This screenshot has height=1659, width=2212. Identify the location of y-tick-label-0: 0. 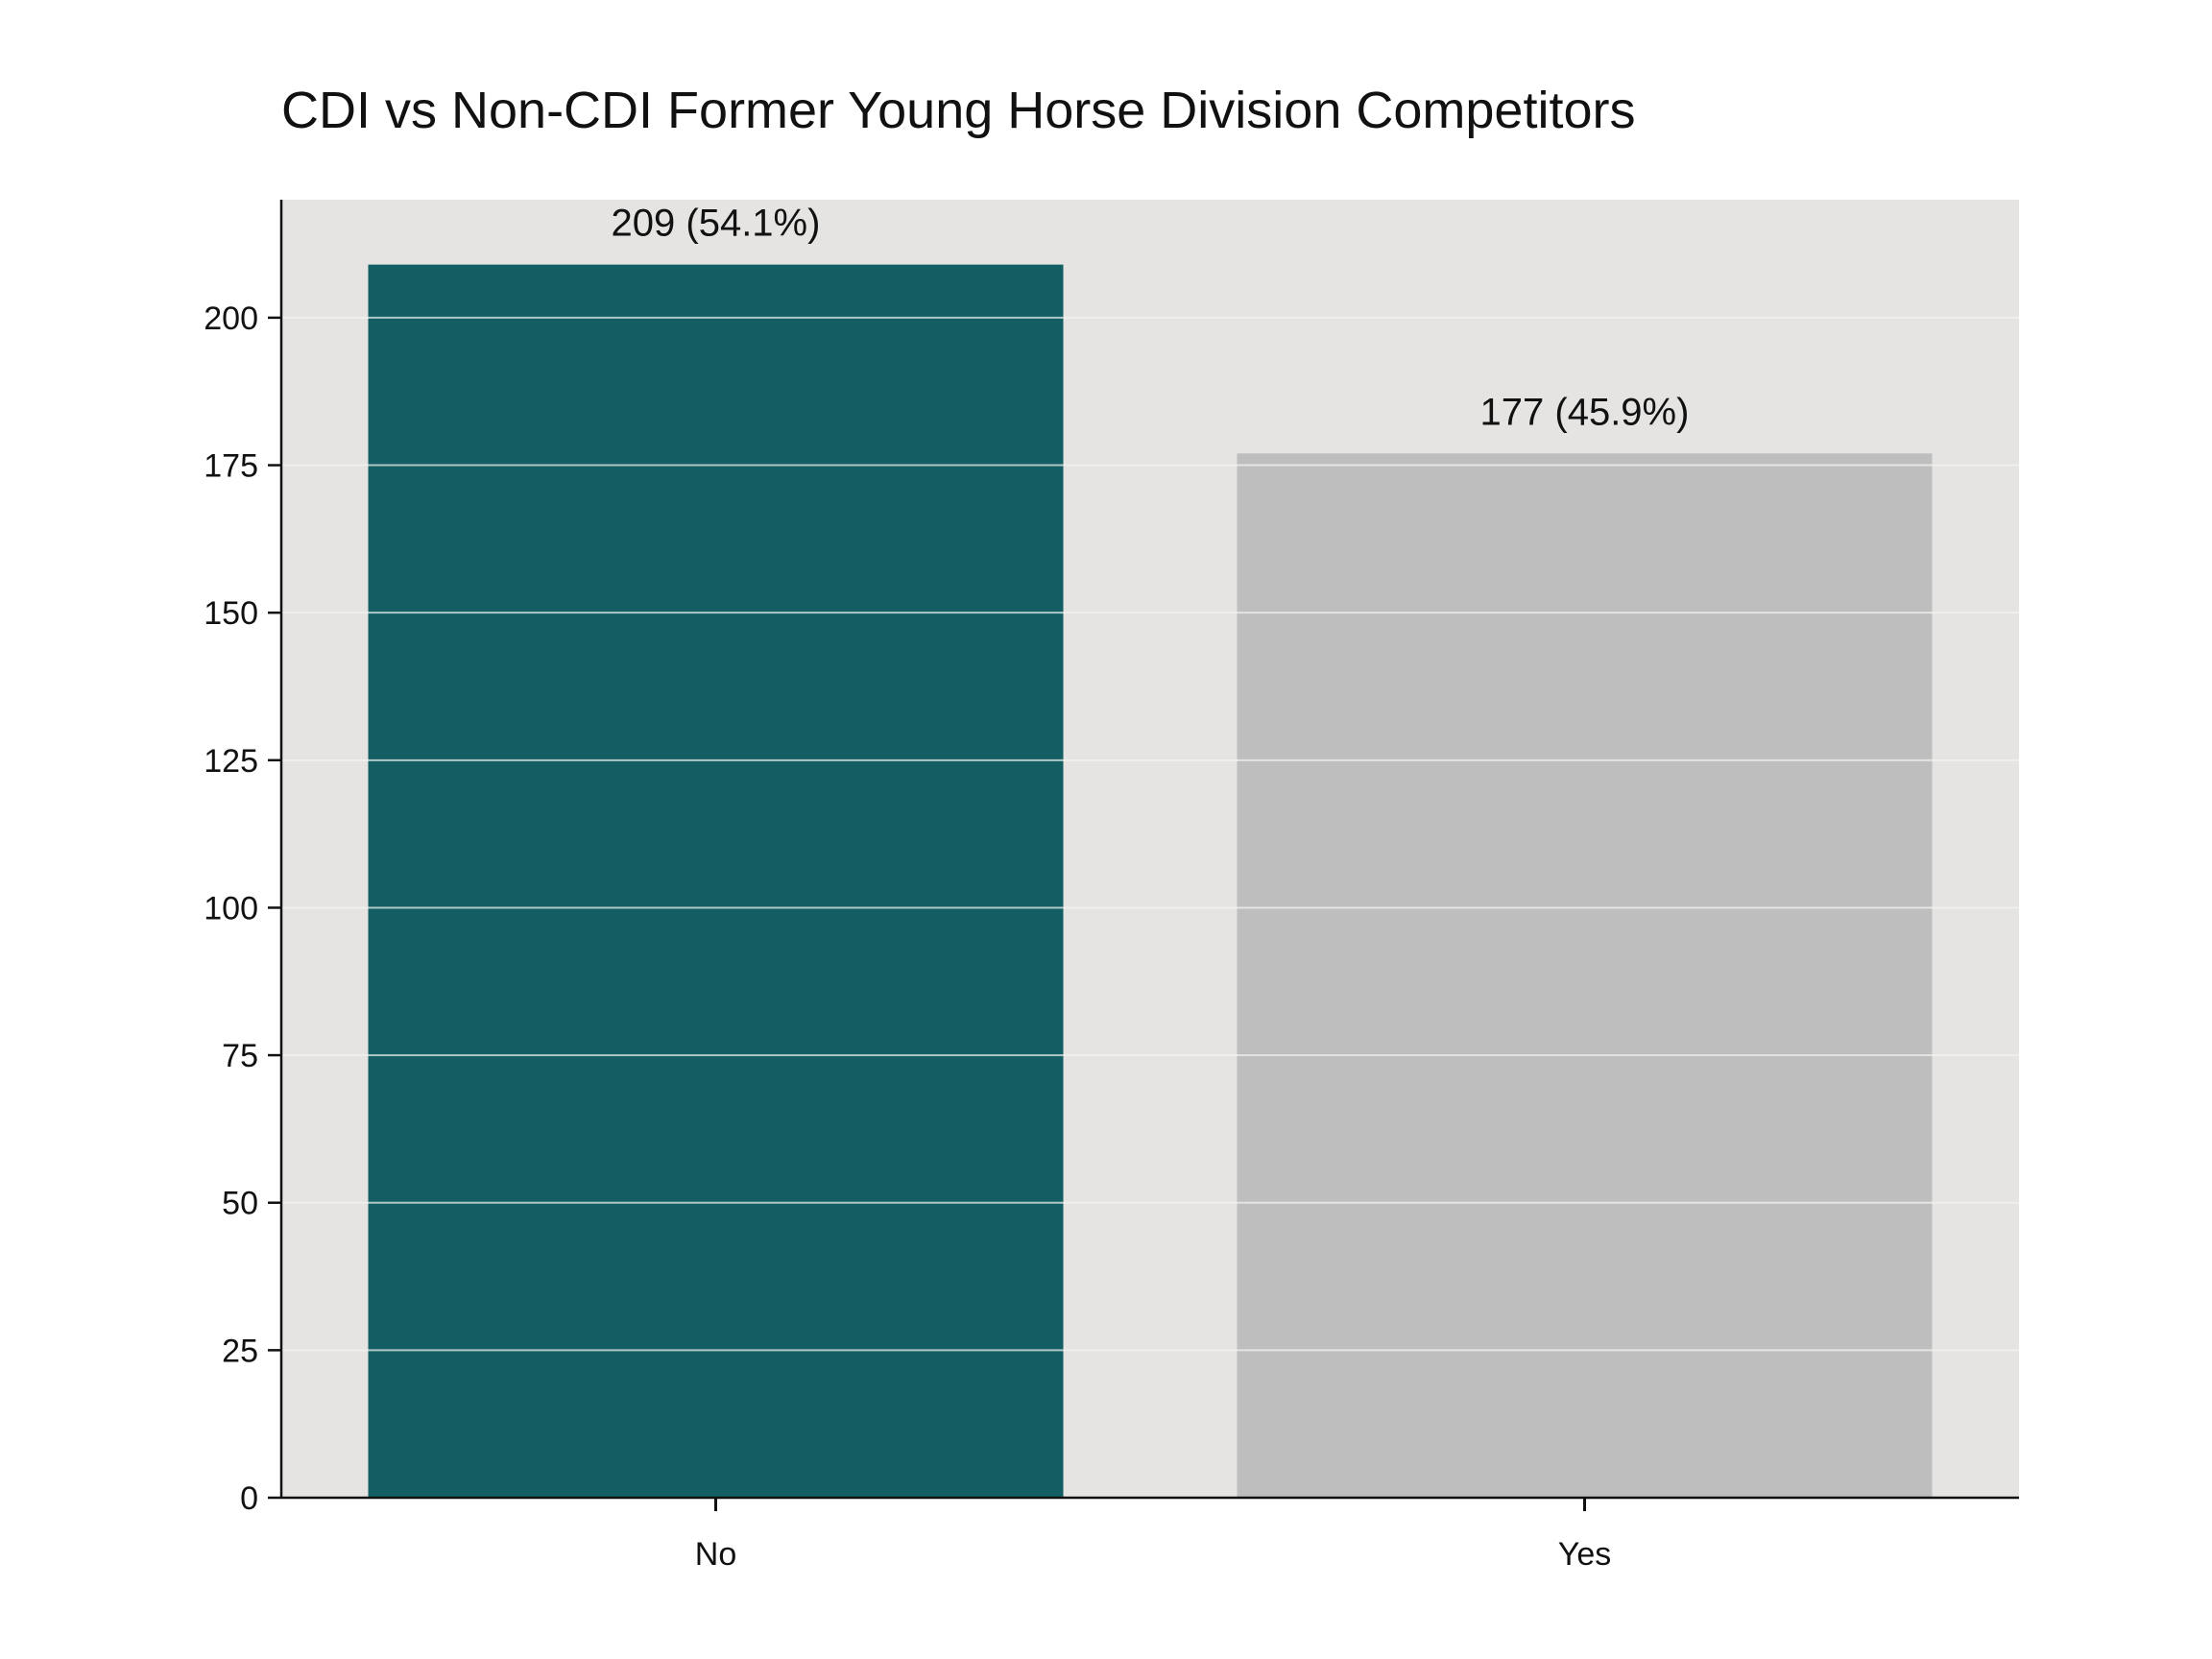
(249, 1498).